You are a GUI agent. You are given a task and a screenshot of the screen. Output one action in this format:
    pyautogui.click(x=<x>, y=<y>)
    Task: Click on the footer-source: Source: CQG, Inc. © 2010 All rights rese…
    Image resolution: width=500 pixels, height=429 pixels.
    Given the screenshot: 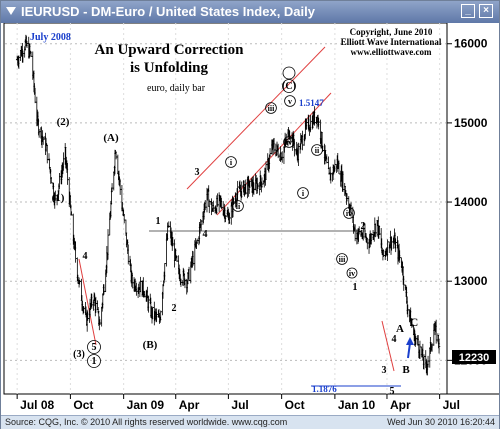 What is the action you would take?
    pyautogui.click(x=146, y=422)
    